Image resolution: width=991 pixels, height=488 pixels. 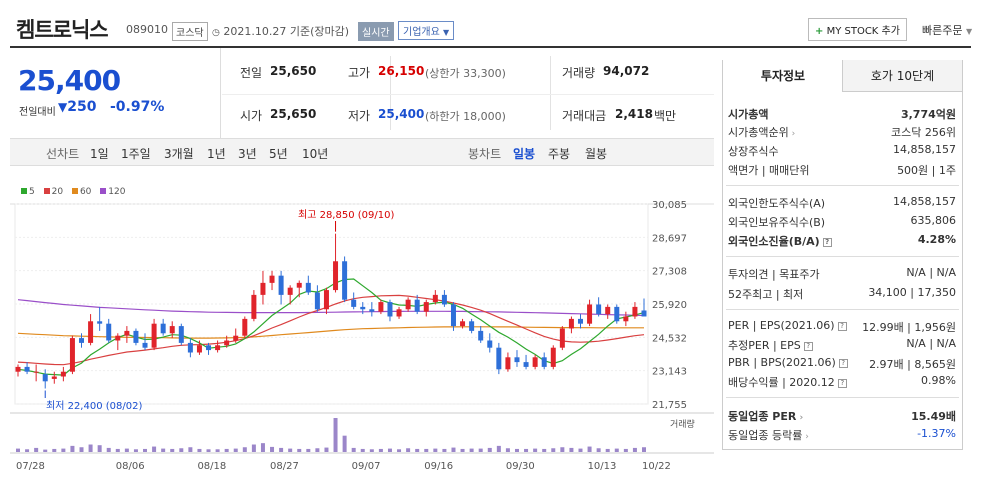 What do you see at coordinates (376, 31) in the screenshot?
I see `live-button: 실시간` at bounding box center [376, 31].